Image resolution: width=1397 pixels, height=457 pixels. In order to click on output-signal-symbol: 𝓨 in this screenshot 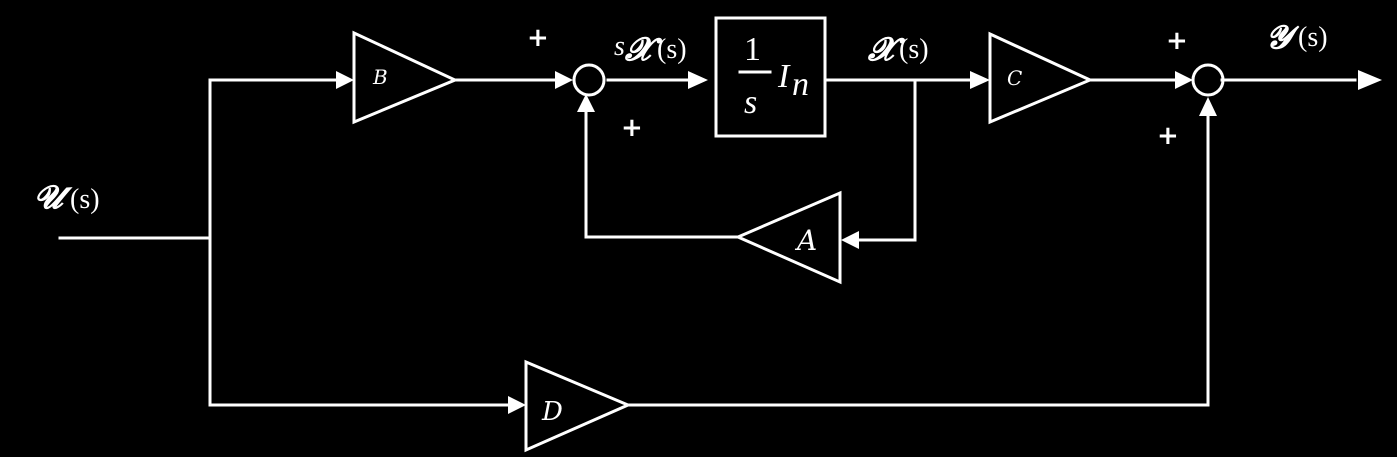, I will do `click(1283, 37)`.